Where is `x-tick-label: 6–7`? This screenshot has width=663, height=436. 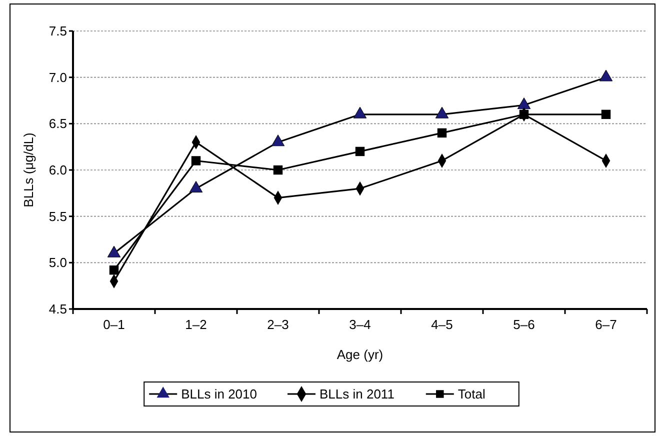
x-tick-label: 6–7 is located at coordinates (606, 324).